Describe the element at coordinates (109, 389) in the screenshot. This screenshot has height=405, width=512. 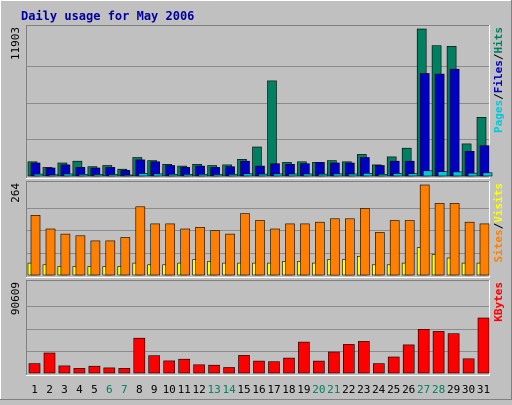
I see `x-tick-label-day-6: 6` at that location.